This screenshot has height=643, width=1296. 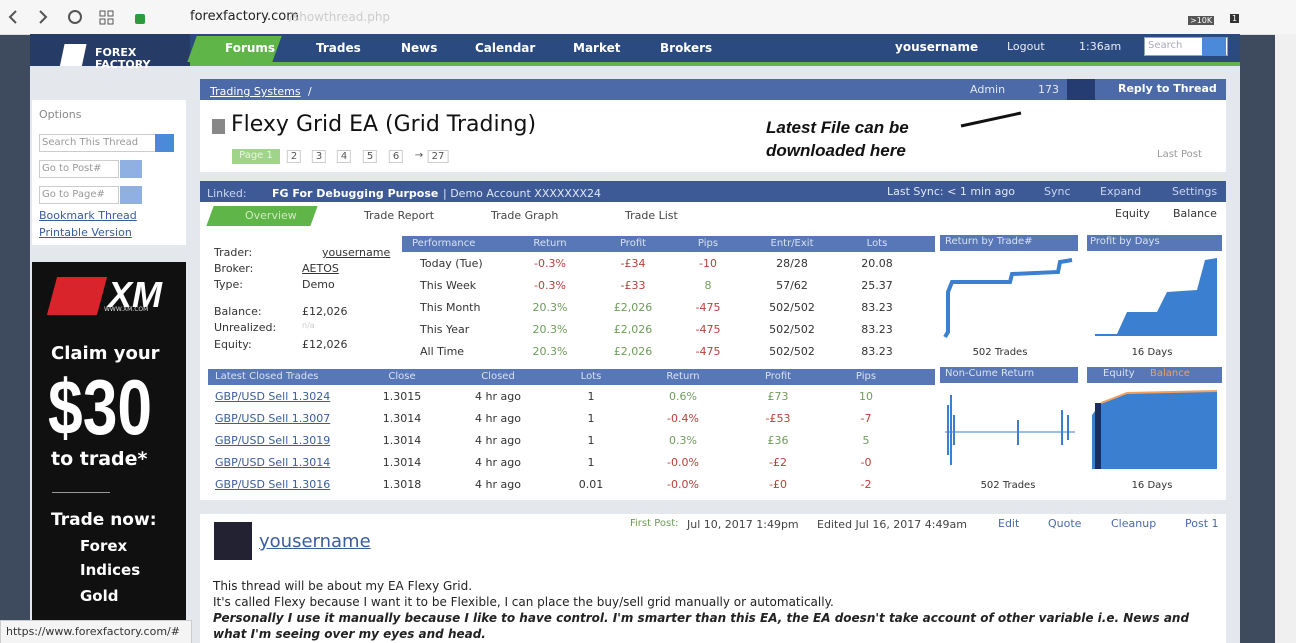 I want to click on bookmark-link: Bookmark Thread, so click(x=88, y=215).